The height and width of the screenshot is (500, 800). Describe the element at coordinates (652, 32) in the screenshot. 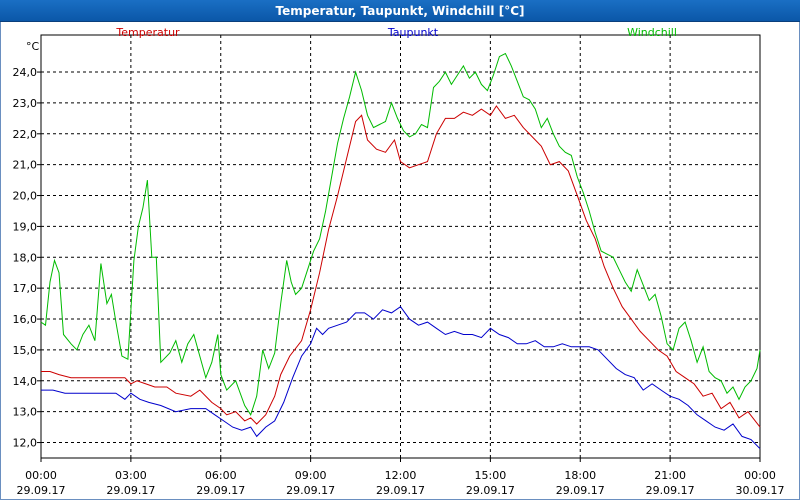

I see `legend-label-windchill: Windchill` at that location.